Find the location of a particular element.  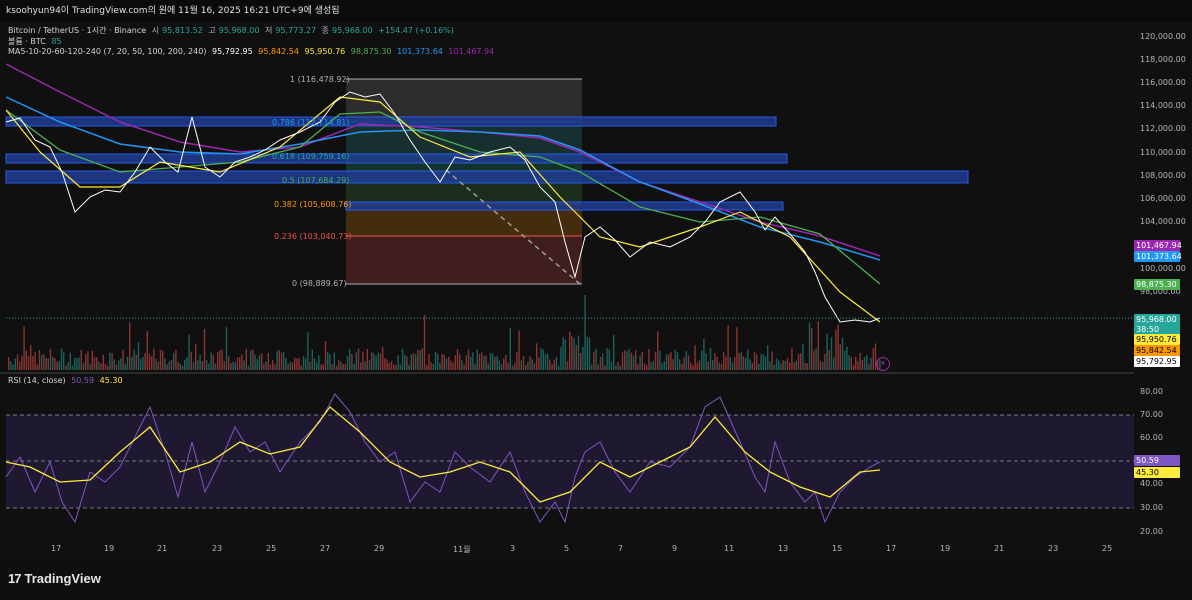

rsi-legend: RSI (14, close) 50.59 45.30 is located at coordinates (67, 380).